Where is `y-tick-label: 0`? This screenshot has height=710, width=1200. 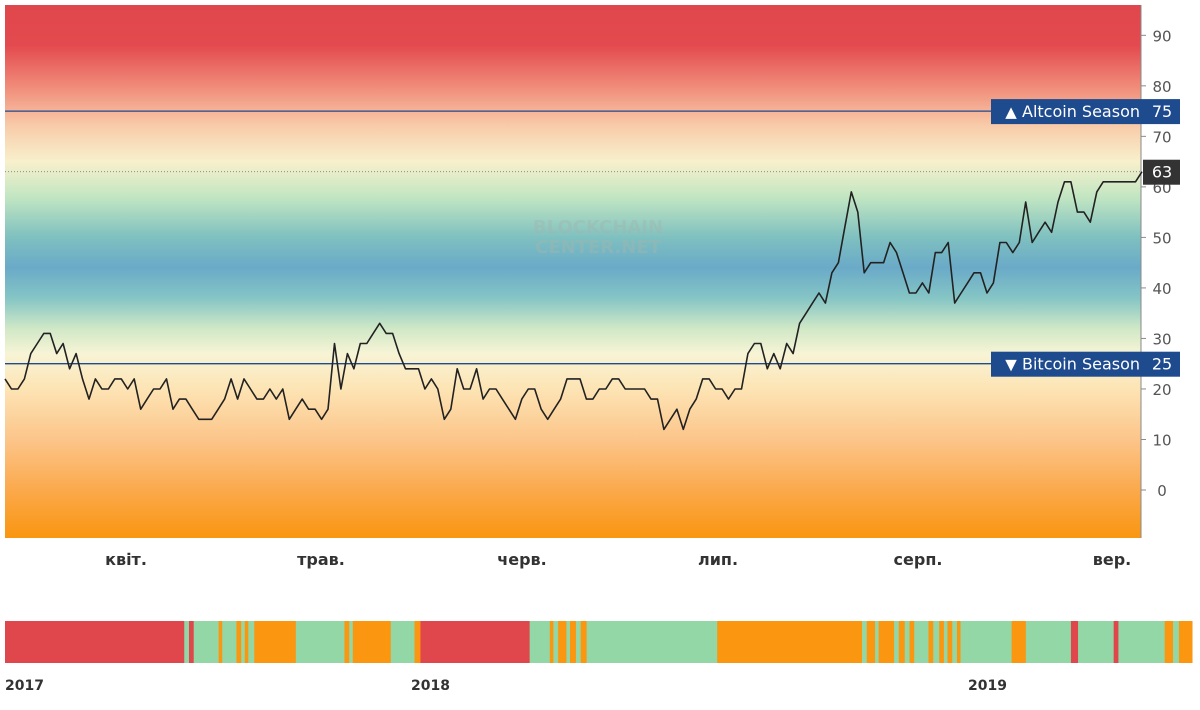
y-tick-label: 0 is located at coordinates (1162, 491).